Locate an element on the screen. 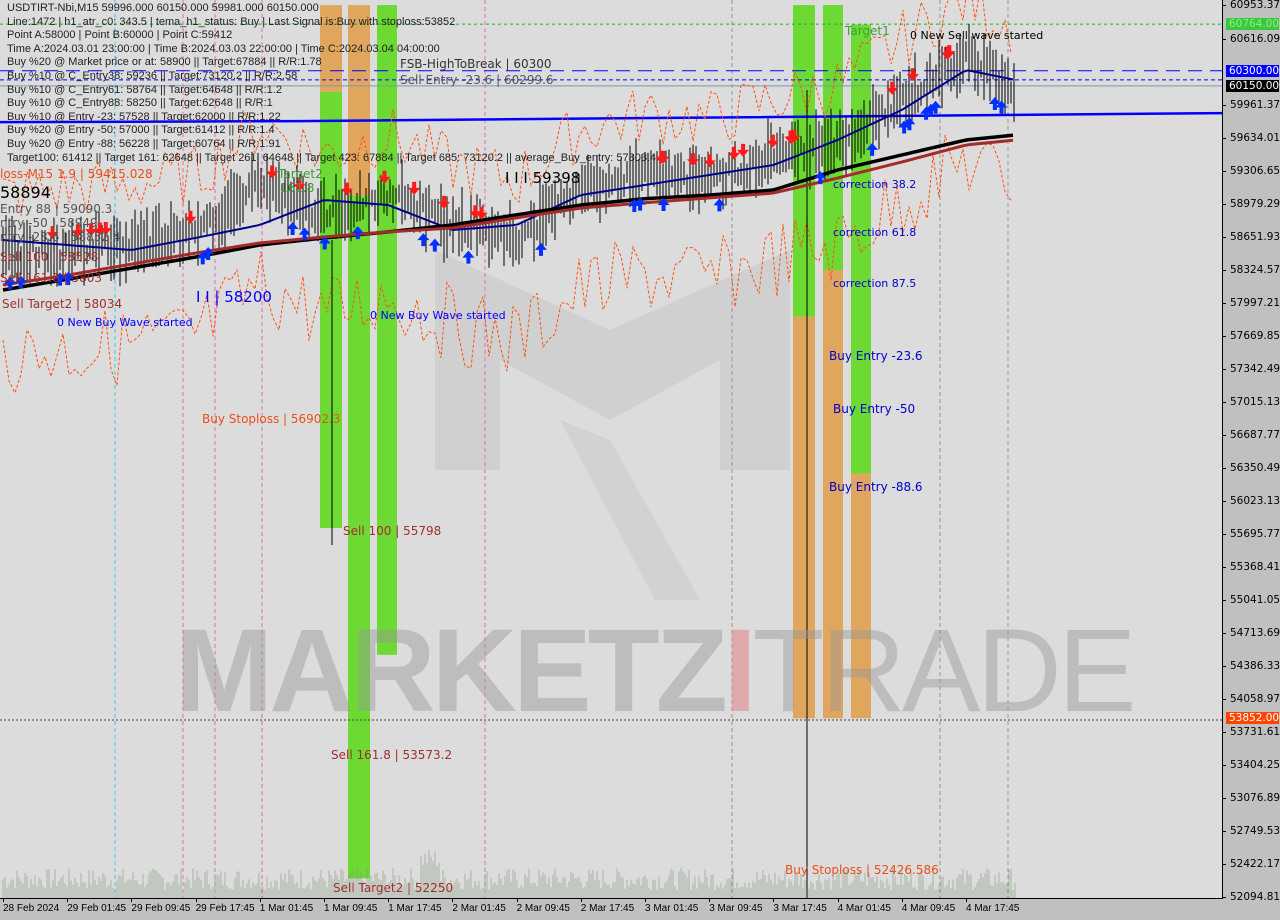 This screenshot has width=1280, height=920. trend-level-line is located at coordinates (611, 117).